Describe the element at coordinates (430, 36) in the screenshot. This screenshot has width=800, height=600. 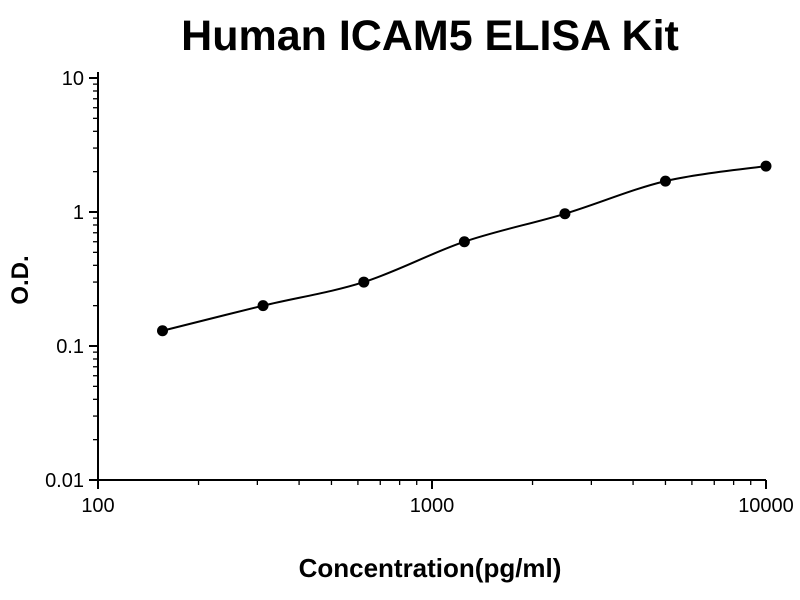
I see `chart-title: Human ICAM5 ELISA Kit` at that location.